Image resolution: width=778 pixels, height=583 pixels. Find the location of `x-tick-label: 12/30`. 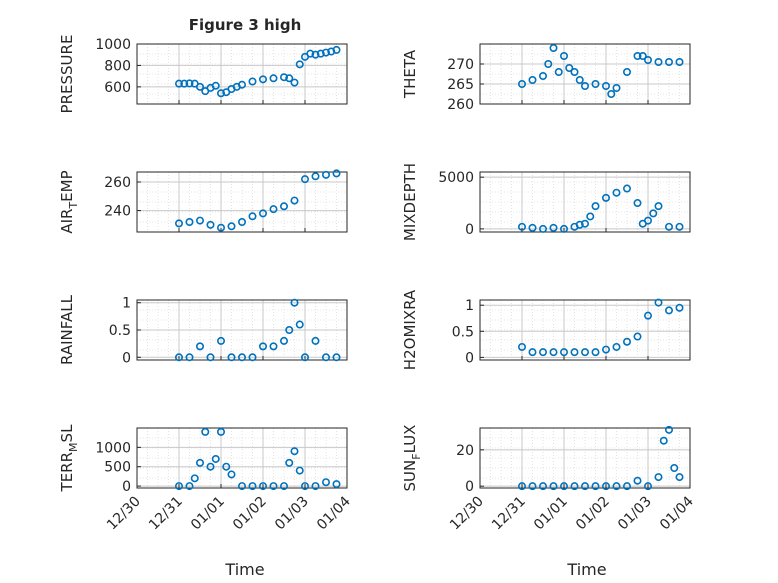

x-tick-label: 12/30 is located at coordinates (467, 514).